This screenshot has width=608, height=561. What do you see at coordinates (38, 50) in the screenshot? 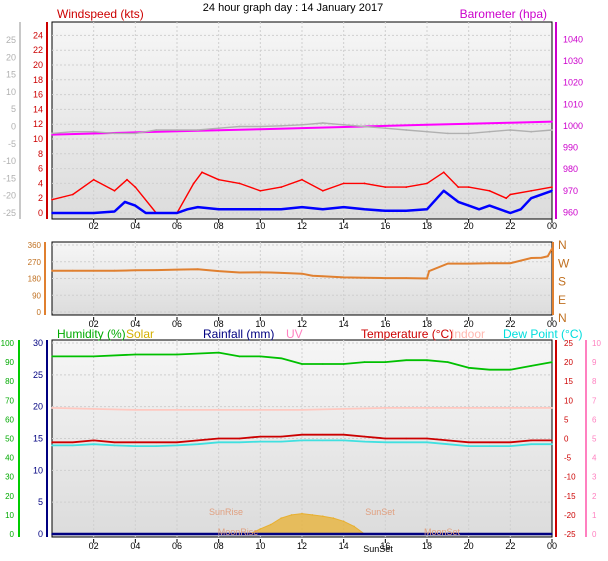
I see `windspeed-tick-label: 22` at bounding box center [38, 50].